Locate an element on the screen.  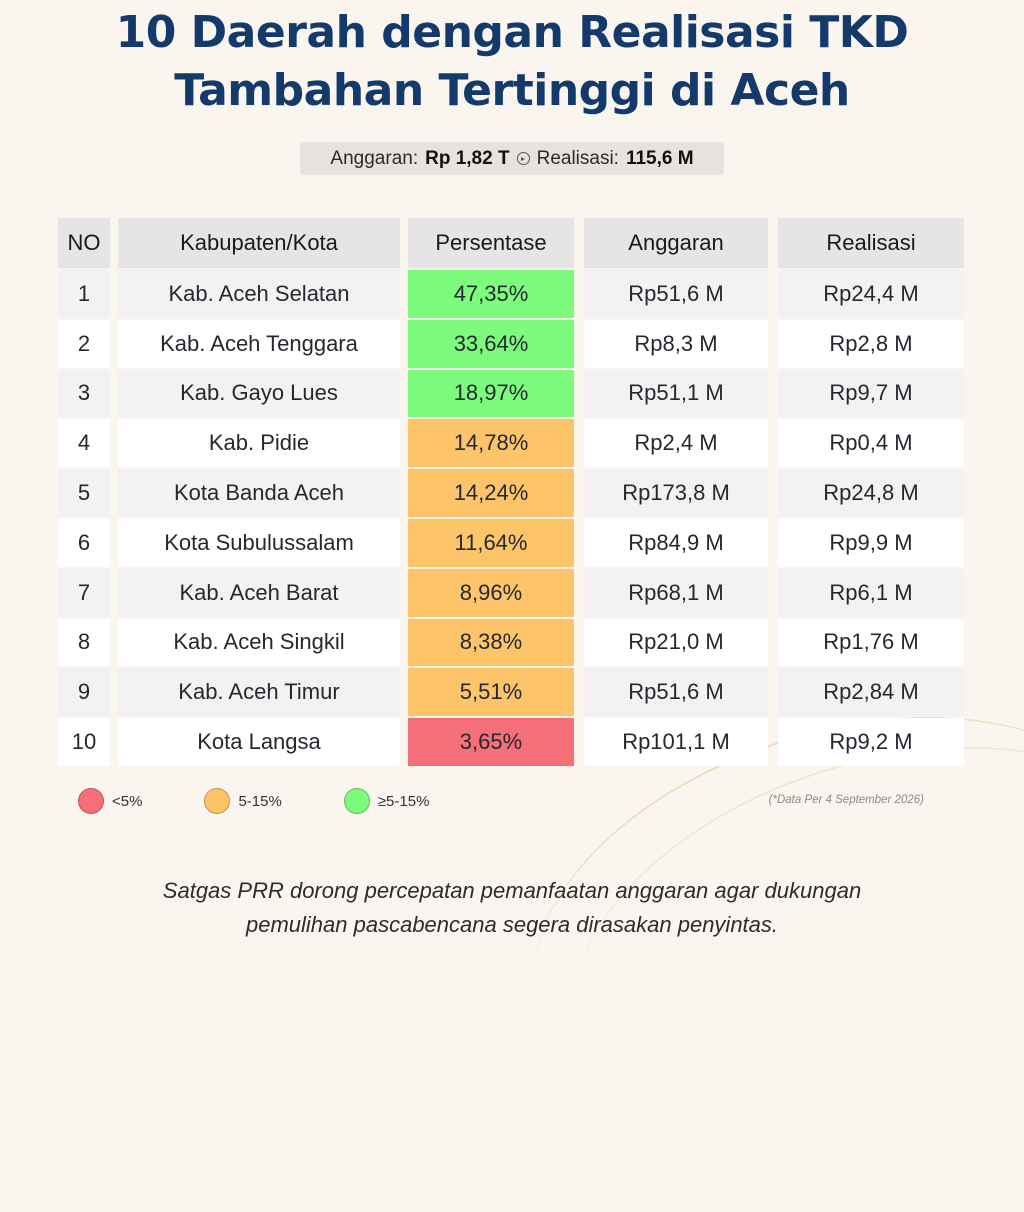
table-row: 8 Kab. Aceh Singkil 8,38% Rp21,0 M Rp1,76 M is located at coordinates (511, 642).